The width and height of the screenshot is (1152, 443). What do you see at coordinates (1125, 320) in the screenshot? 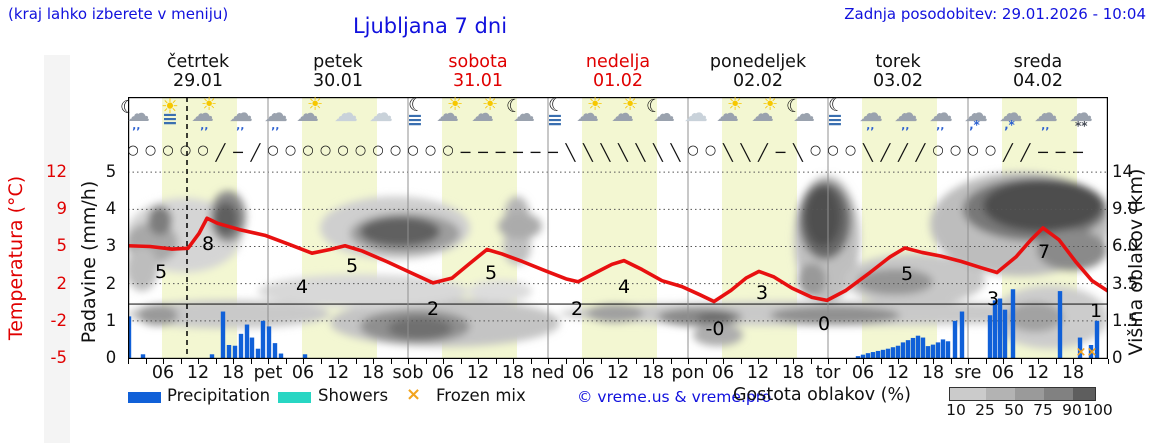
I see `axis-tick-label: 1.5` at bounding box center [1125, 320].